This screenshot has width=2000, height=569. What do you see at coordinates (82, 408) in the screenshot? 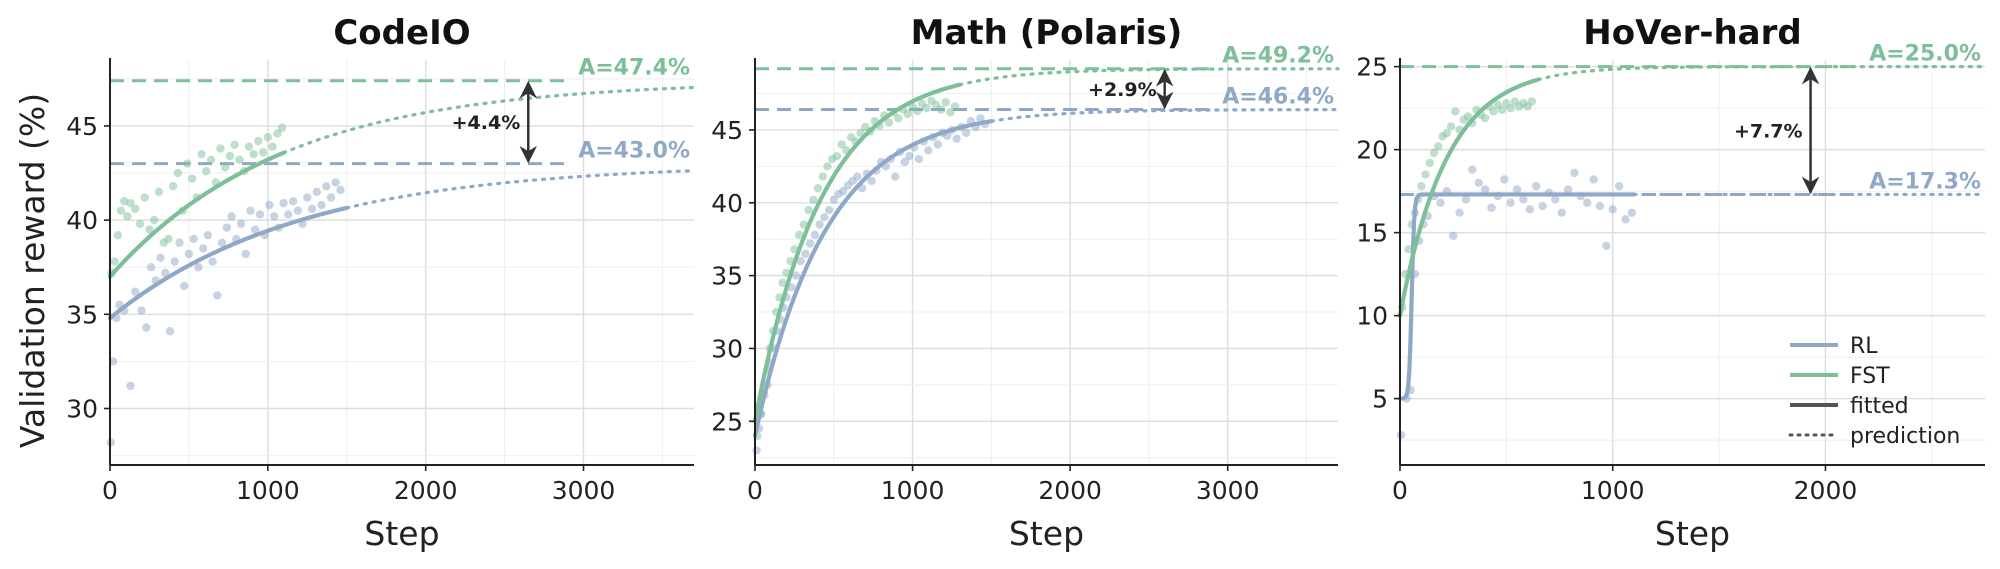
I see `y-tick-label: 30` at bounding box center [82, 408].